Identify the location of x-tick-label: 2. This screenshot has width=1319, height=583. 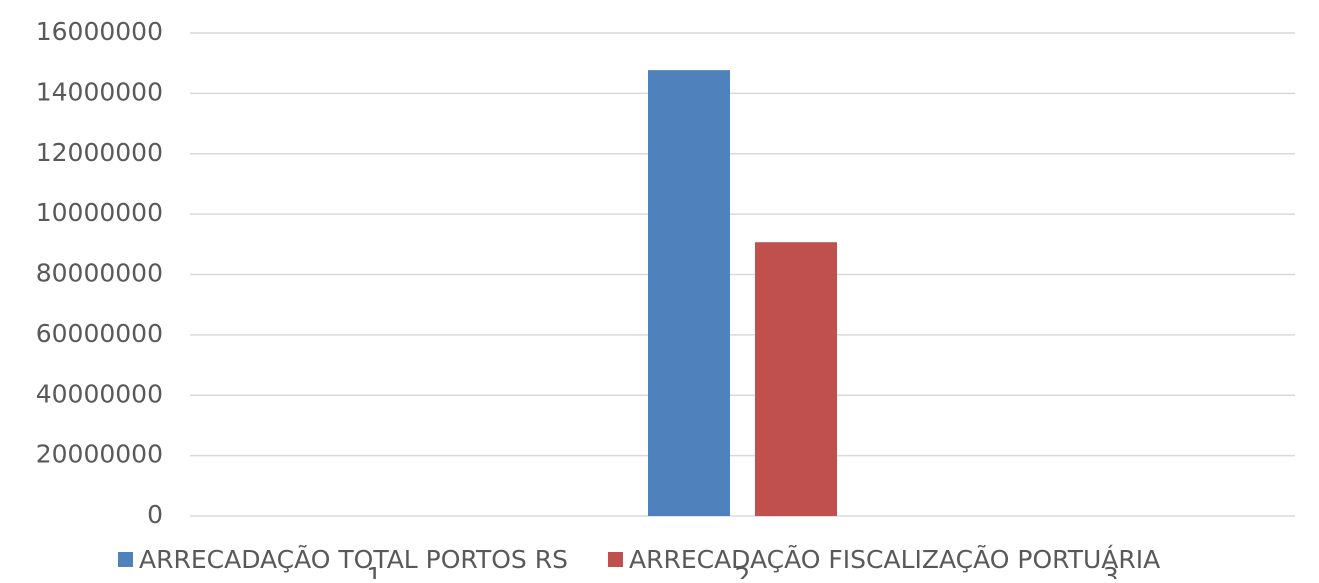
(743, 570).